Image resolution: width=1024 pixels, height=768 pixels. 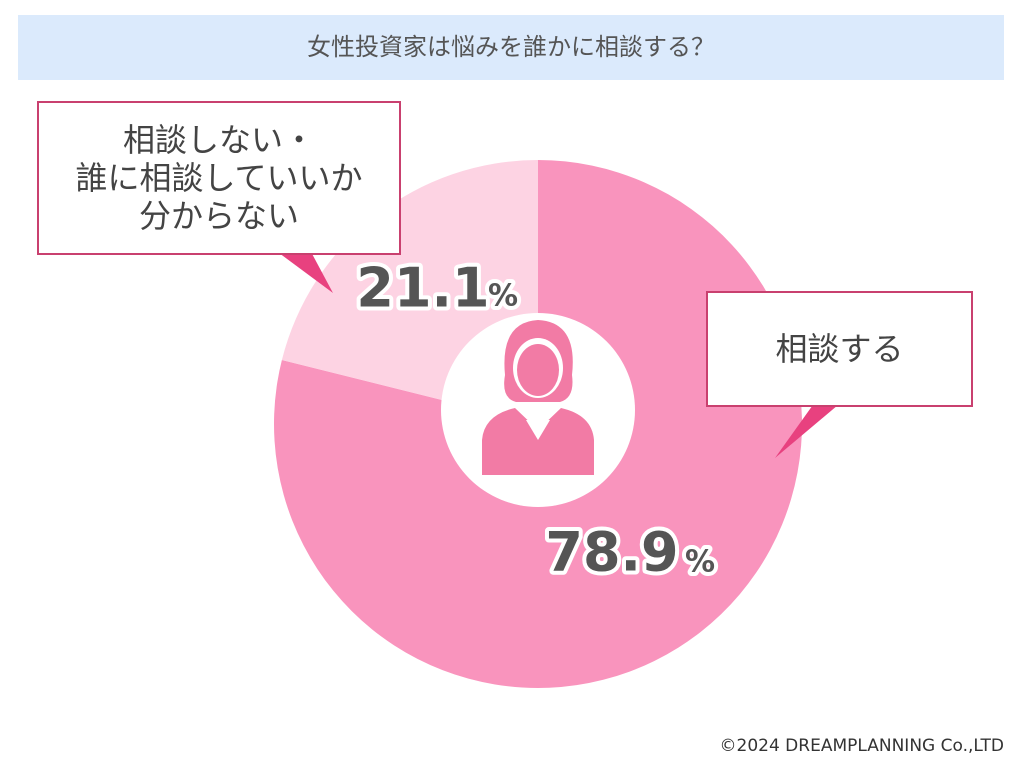 What do you see at coordinates (219, 178) in the screenshot?
I see `category-label: 相談しない・ 誰に相談していいか 分からない` at bounding box center [219, 178].